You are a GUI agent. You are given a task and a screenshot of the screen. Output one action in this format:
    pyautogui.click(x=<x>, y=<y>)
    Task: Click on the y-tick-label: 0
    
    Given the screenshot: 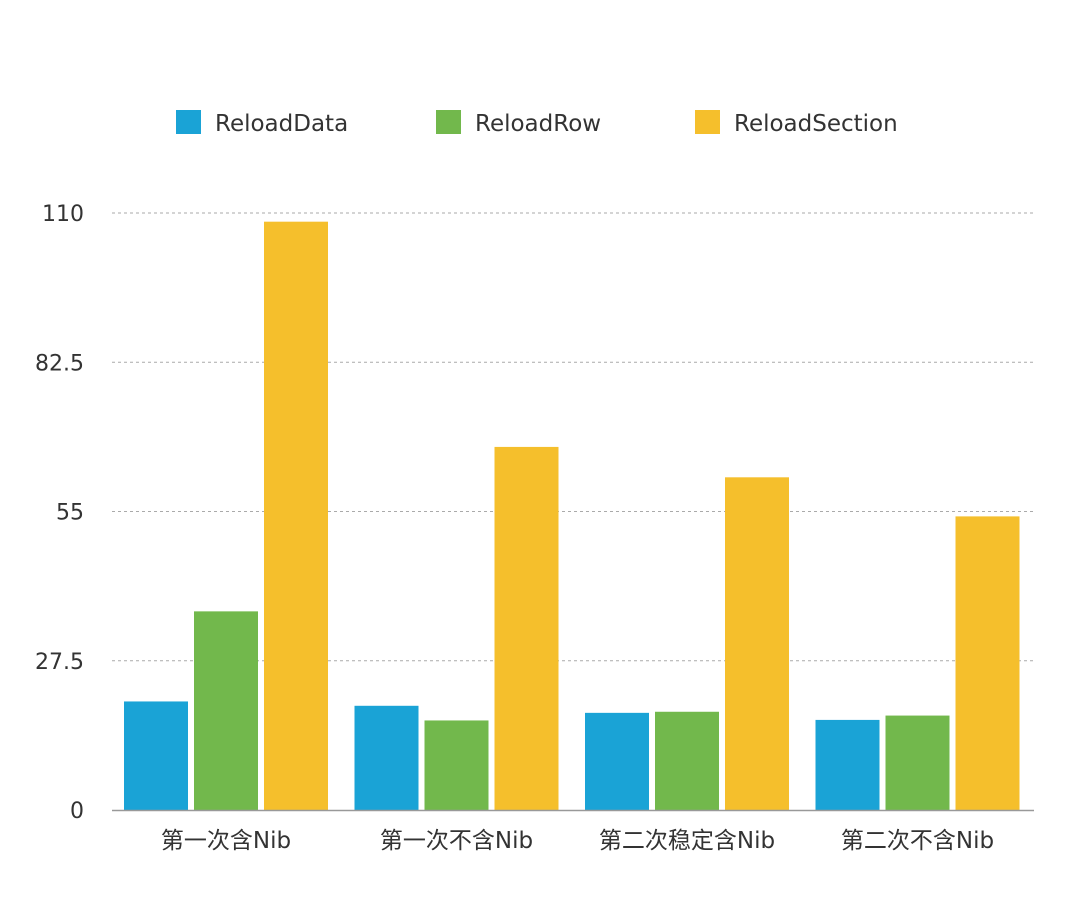 What is the action you would take?
    pyautogui.click(x=77, y=811)
    